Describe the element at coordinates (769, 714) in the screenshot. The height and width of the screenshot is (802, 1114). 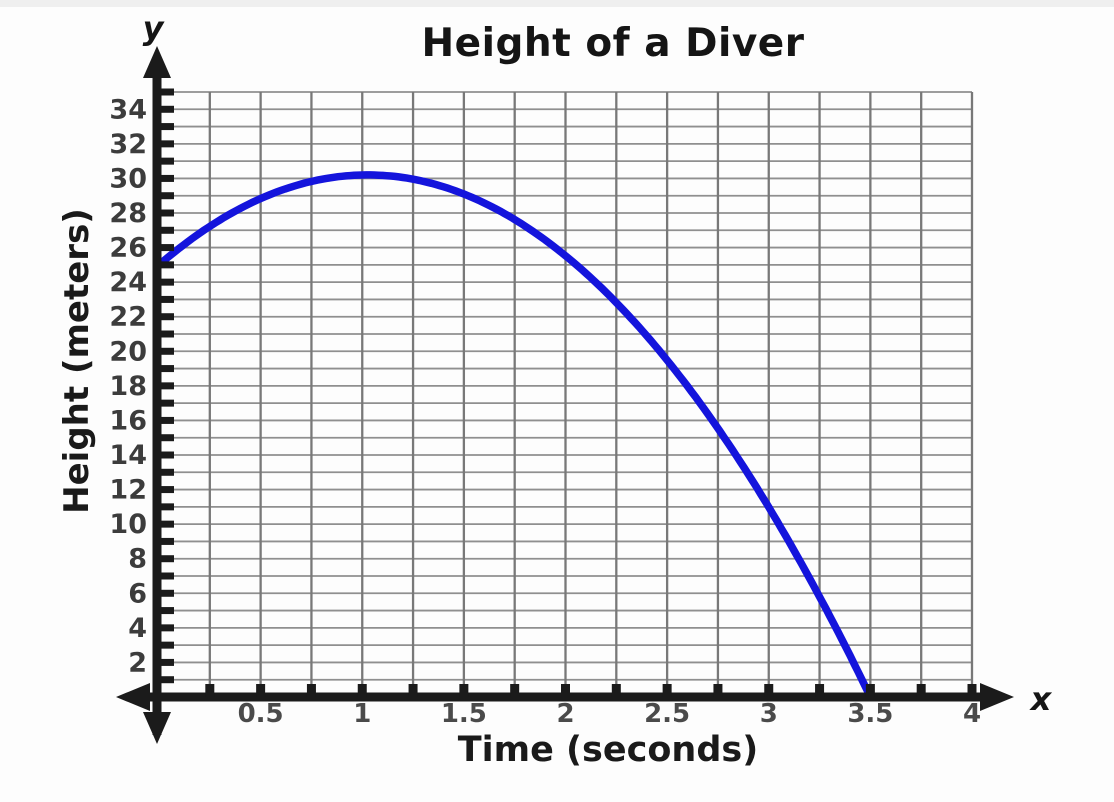
I see `x-tick-label: 3` at that location.